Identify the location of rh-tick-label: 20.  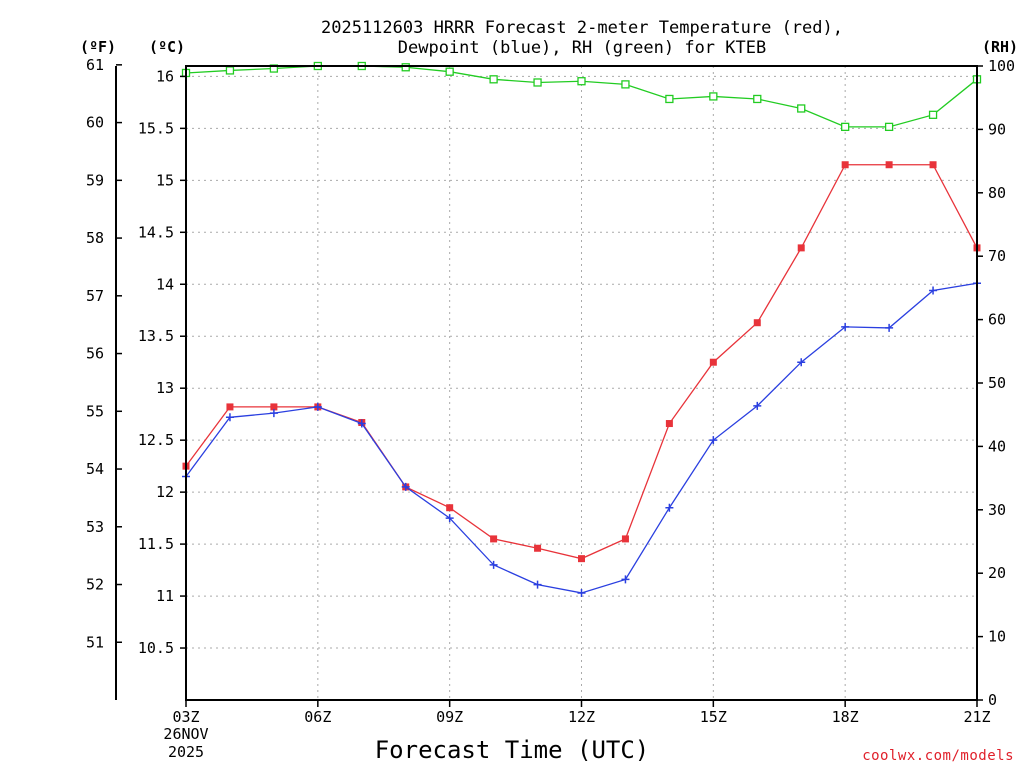
(997, 573).